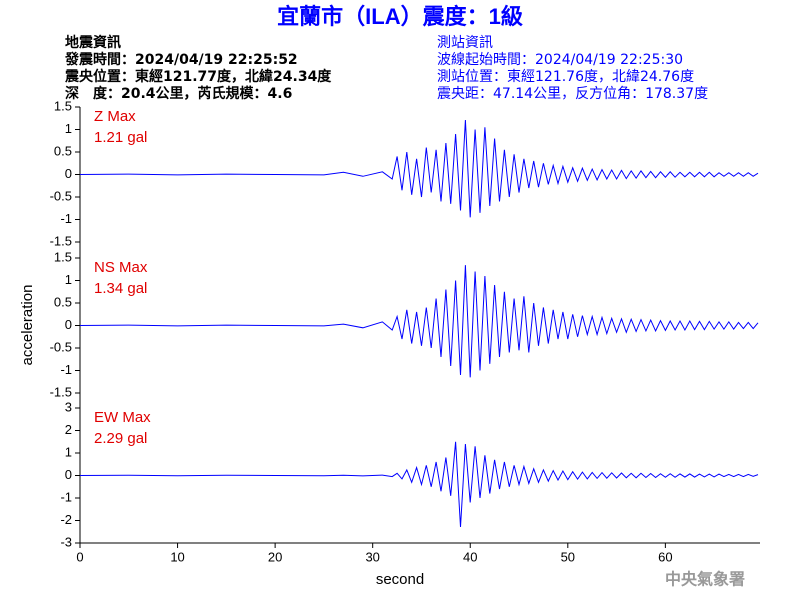 The width and height of the screenshot is (800, 600). Describe the element at coordinates (79, 556) in the screenshot. I see `x-tick-label: 0` at that location.